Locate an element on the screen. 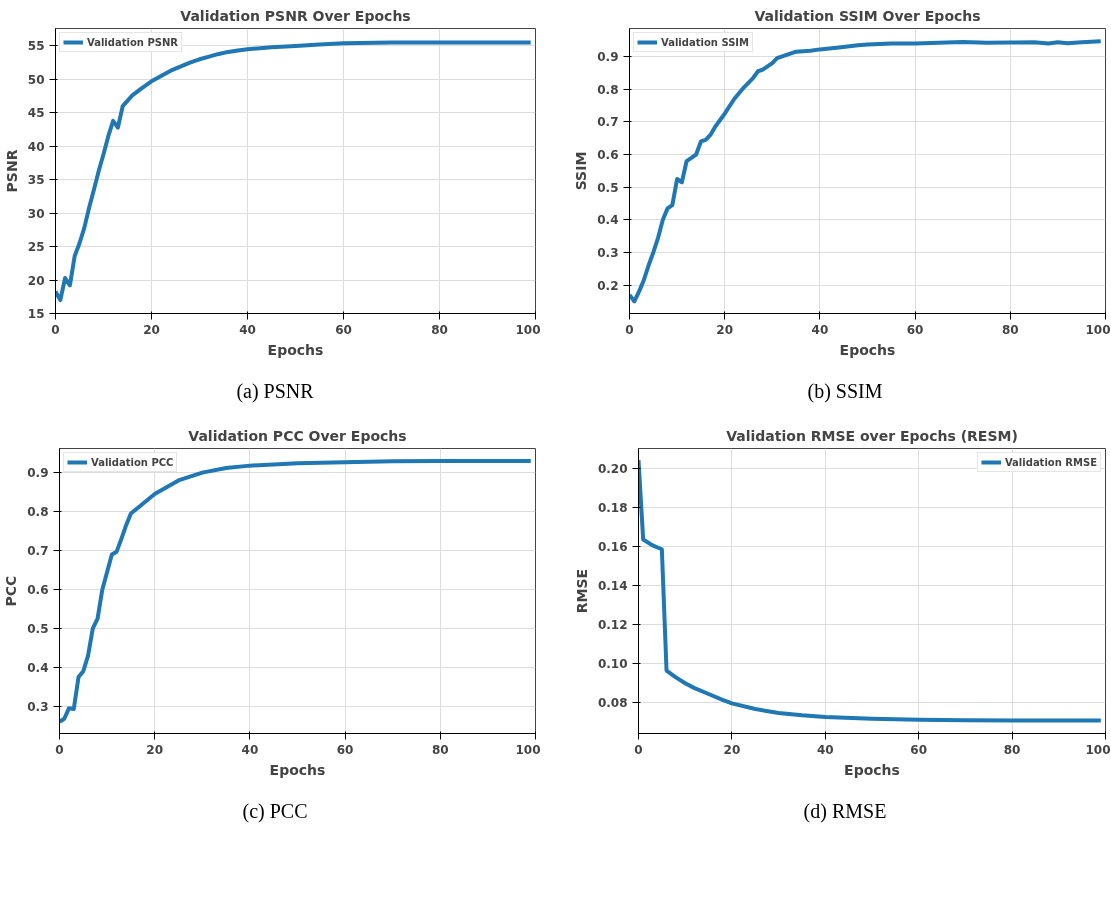  legend-label: Validation PCC is located at coordinates (132, 462).